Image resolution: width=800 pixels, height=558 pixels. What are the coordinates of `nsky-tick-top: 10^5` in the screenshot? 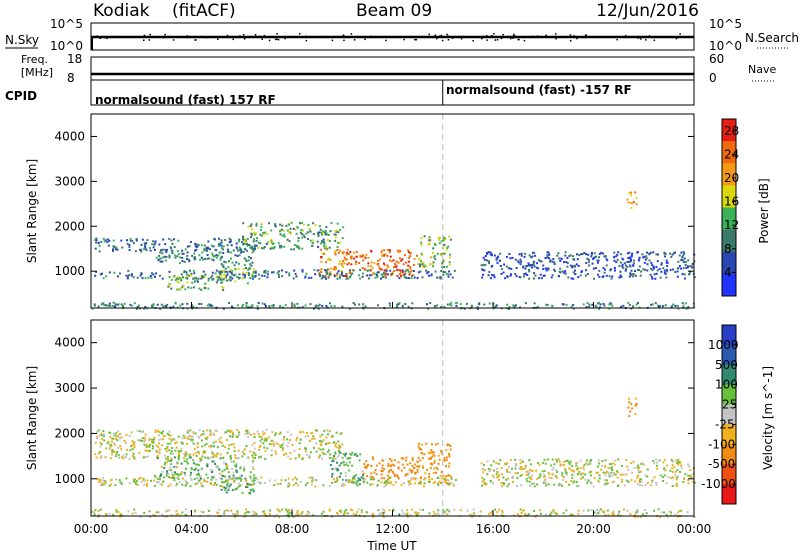 It's located at (66, 24).